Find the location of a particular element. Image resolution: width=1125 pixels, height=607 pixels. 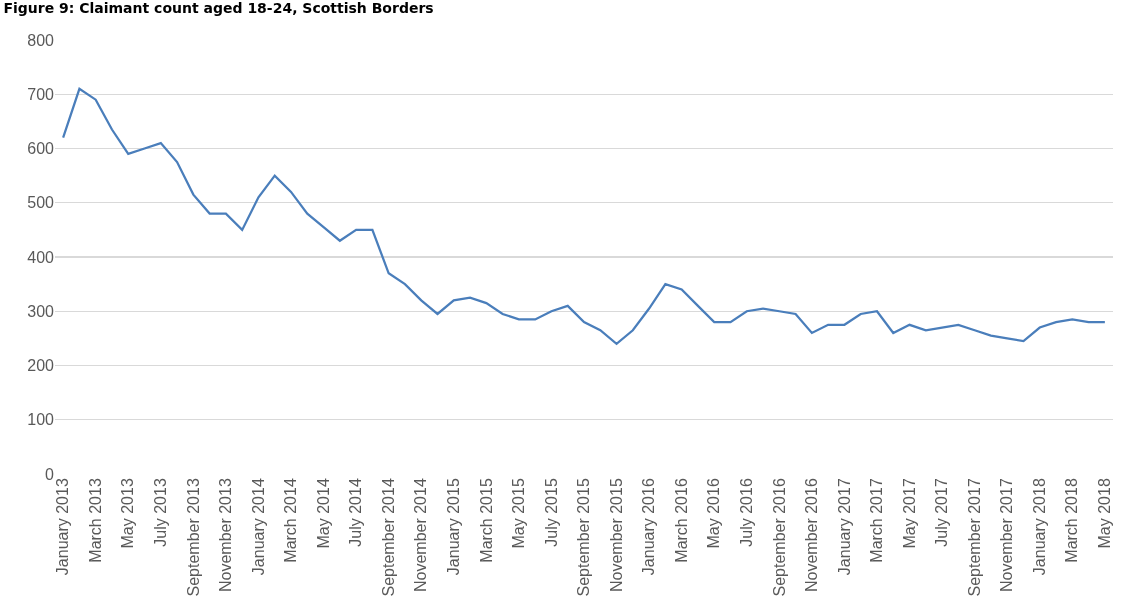

x-tick-label: March 2018 is located at coordinates (1072, 520).